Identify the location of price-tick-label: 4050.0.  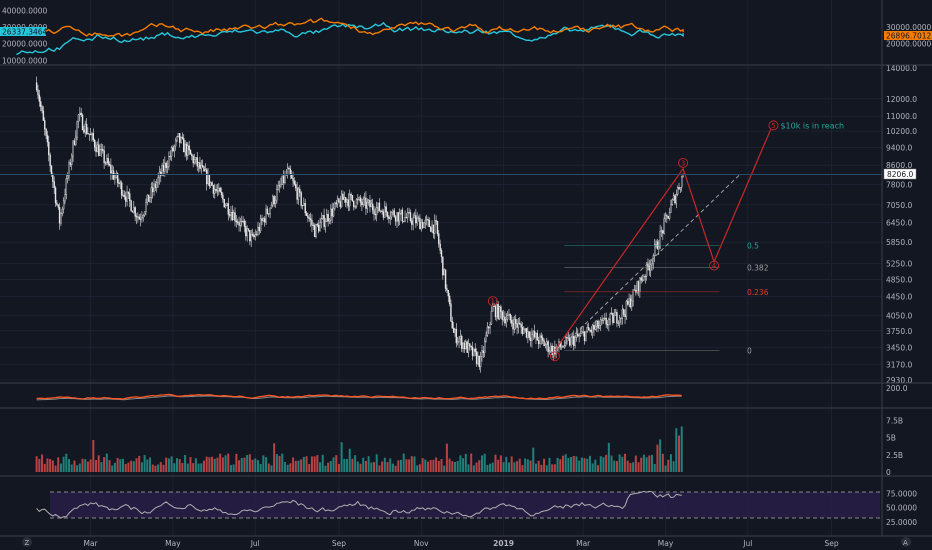
(899, 315).